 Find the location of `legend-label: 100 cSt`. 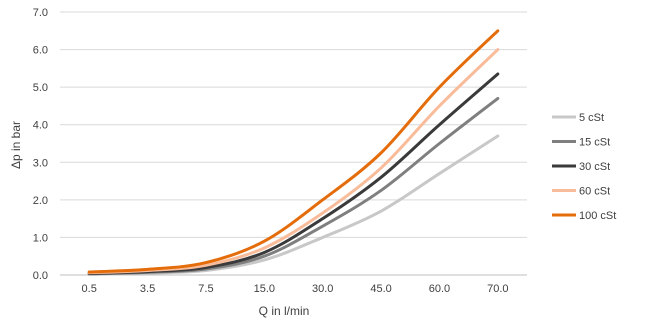

legend-label: 100 cSt is located at coordinates (597, 216).